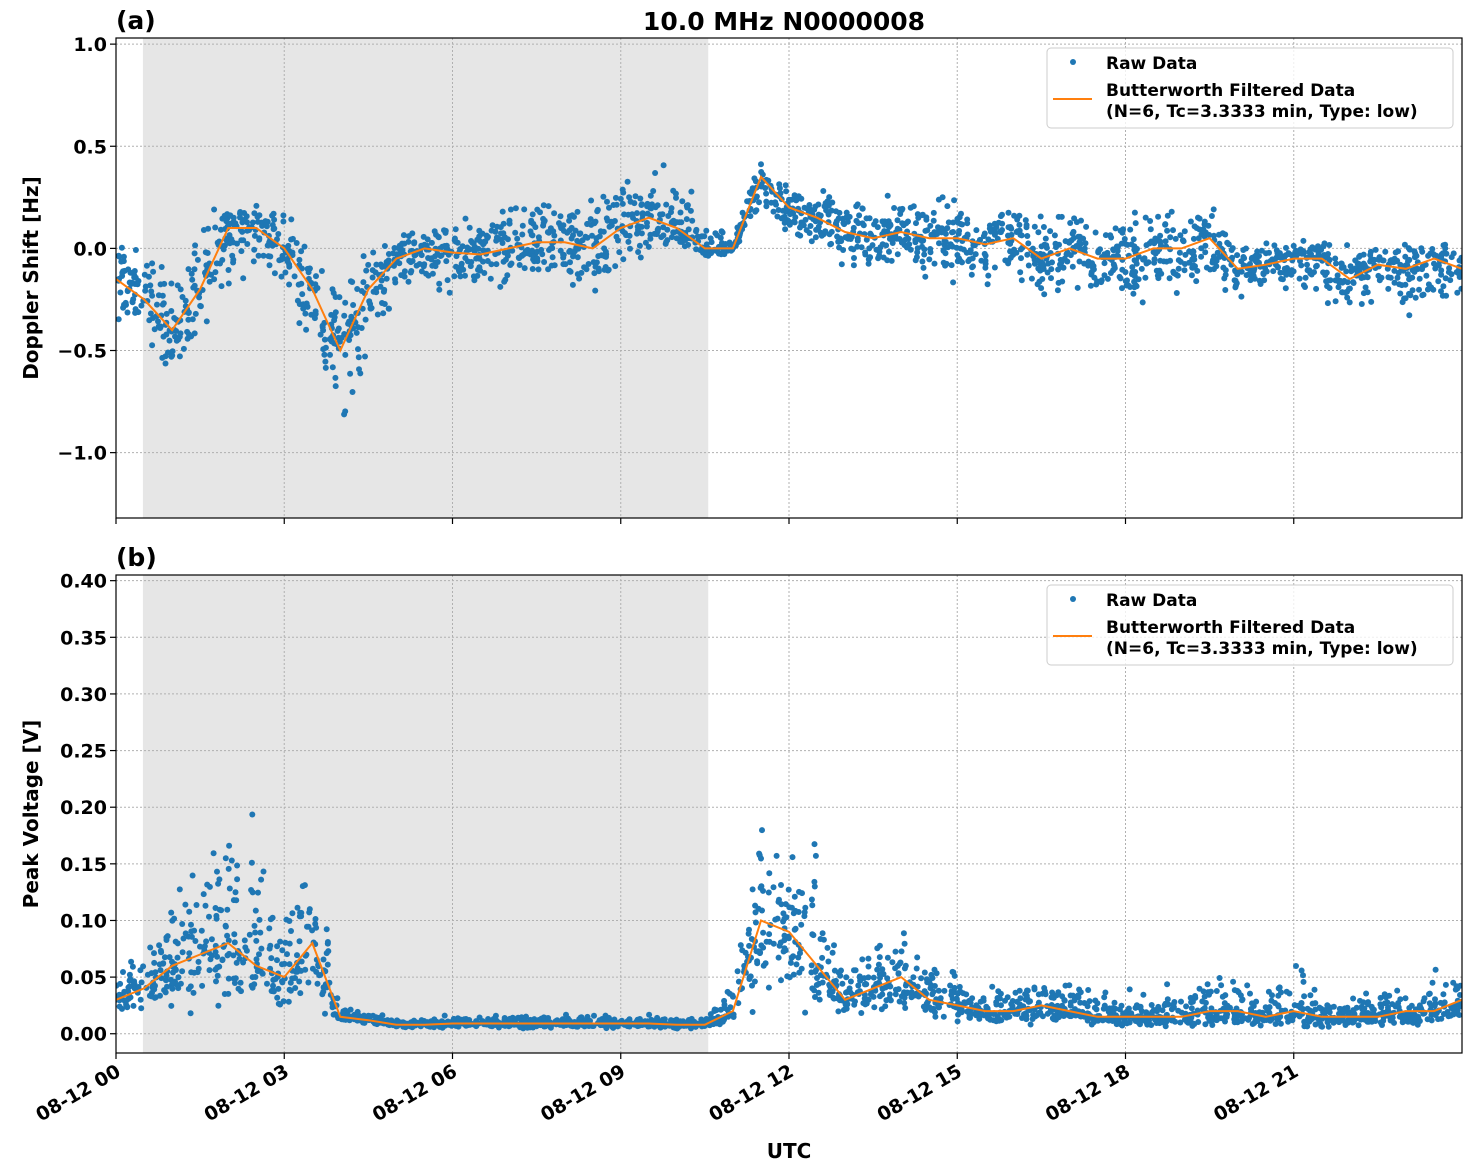 This screenshot has height=1172, width=1471. Describe the element at coordinates (789, 1151) in the screenshot. I see `x-axis-label: UTC` at that location.